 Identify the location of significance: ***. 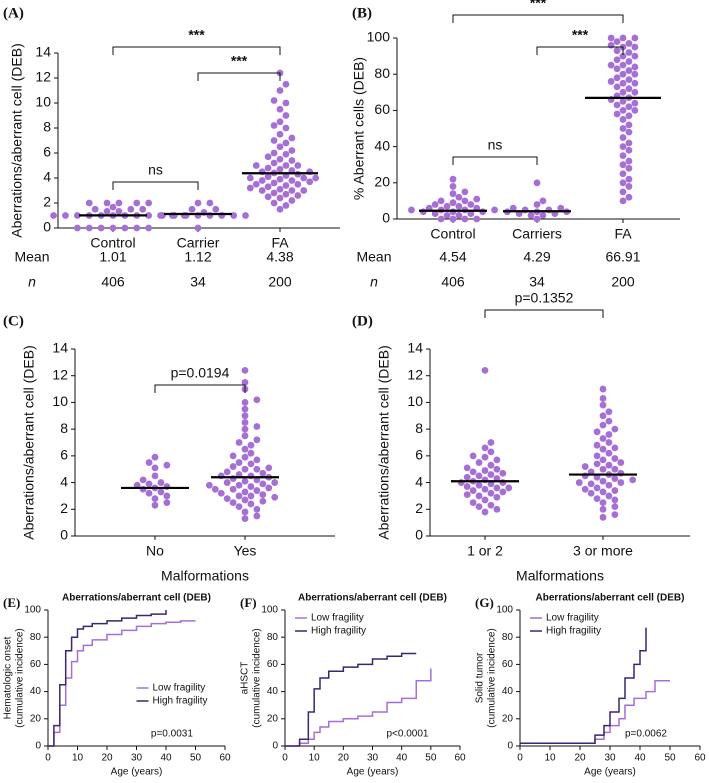
(239, 61).